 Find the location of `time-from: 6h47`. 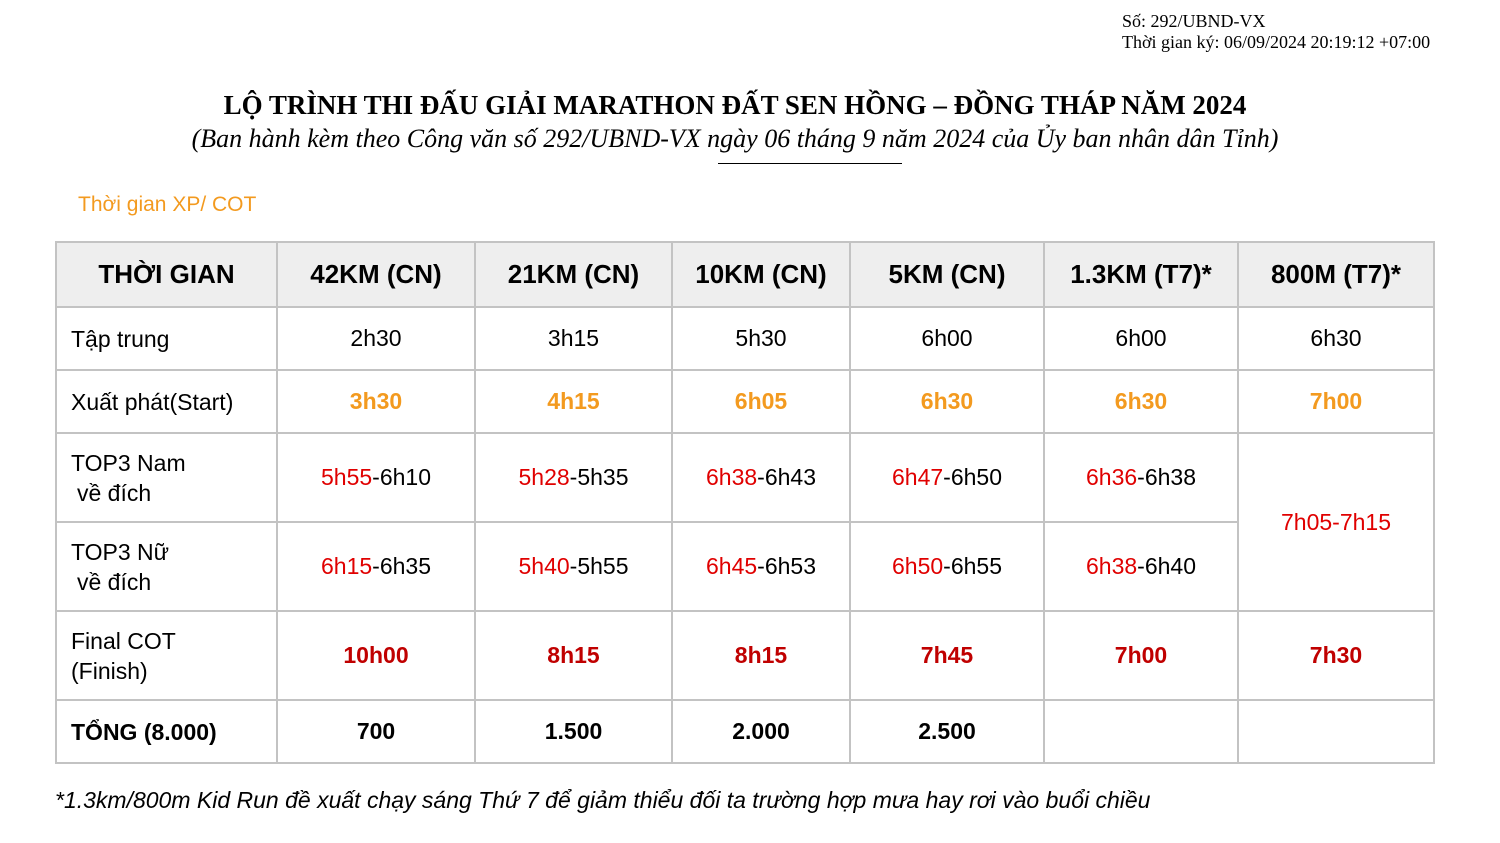

time-from: 6h47 is located at coordinates (918, 477).